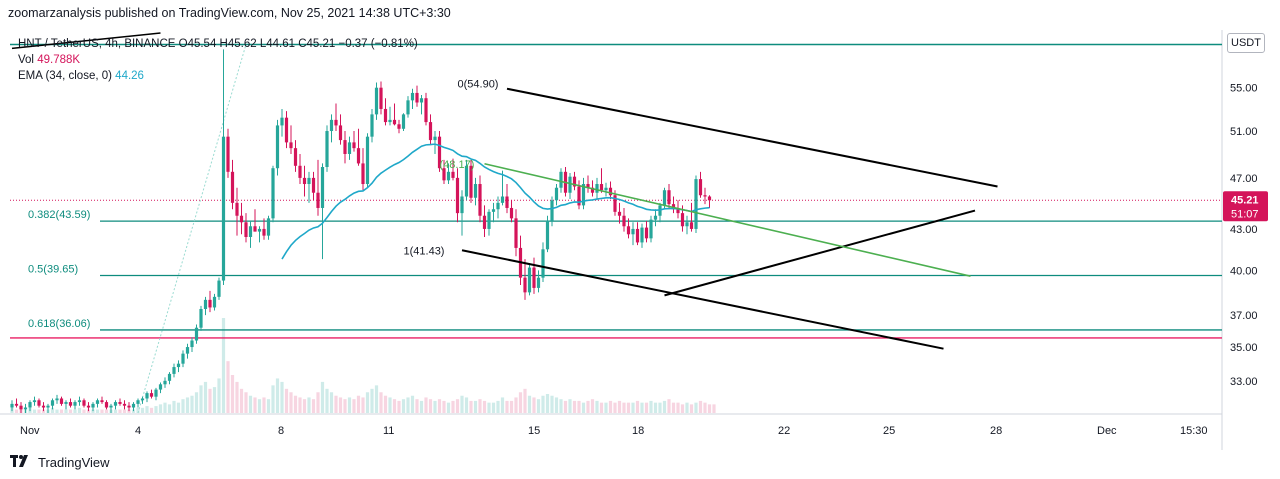  What do you see at coordinates (1244, 132) in the screenshot?
I see `price-tick-label: 51.00` at bounding box center [1244, 132].